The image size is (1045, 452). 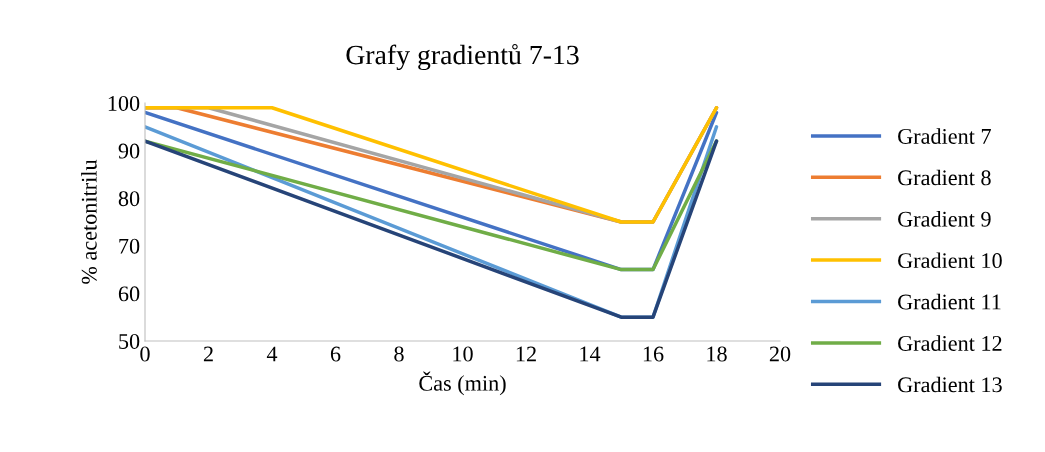 I want to click on x-tick-label: 16, so click(x=653, y=354).